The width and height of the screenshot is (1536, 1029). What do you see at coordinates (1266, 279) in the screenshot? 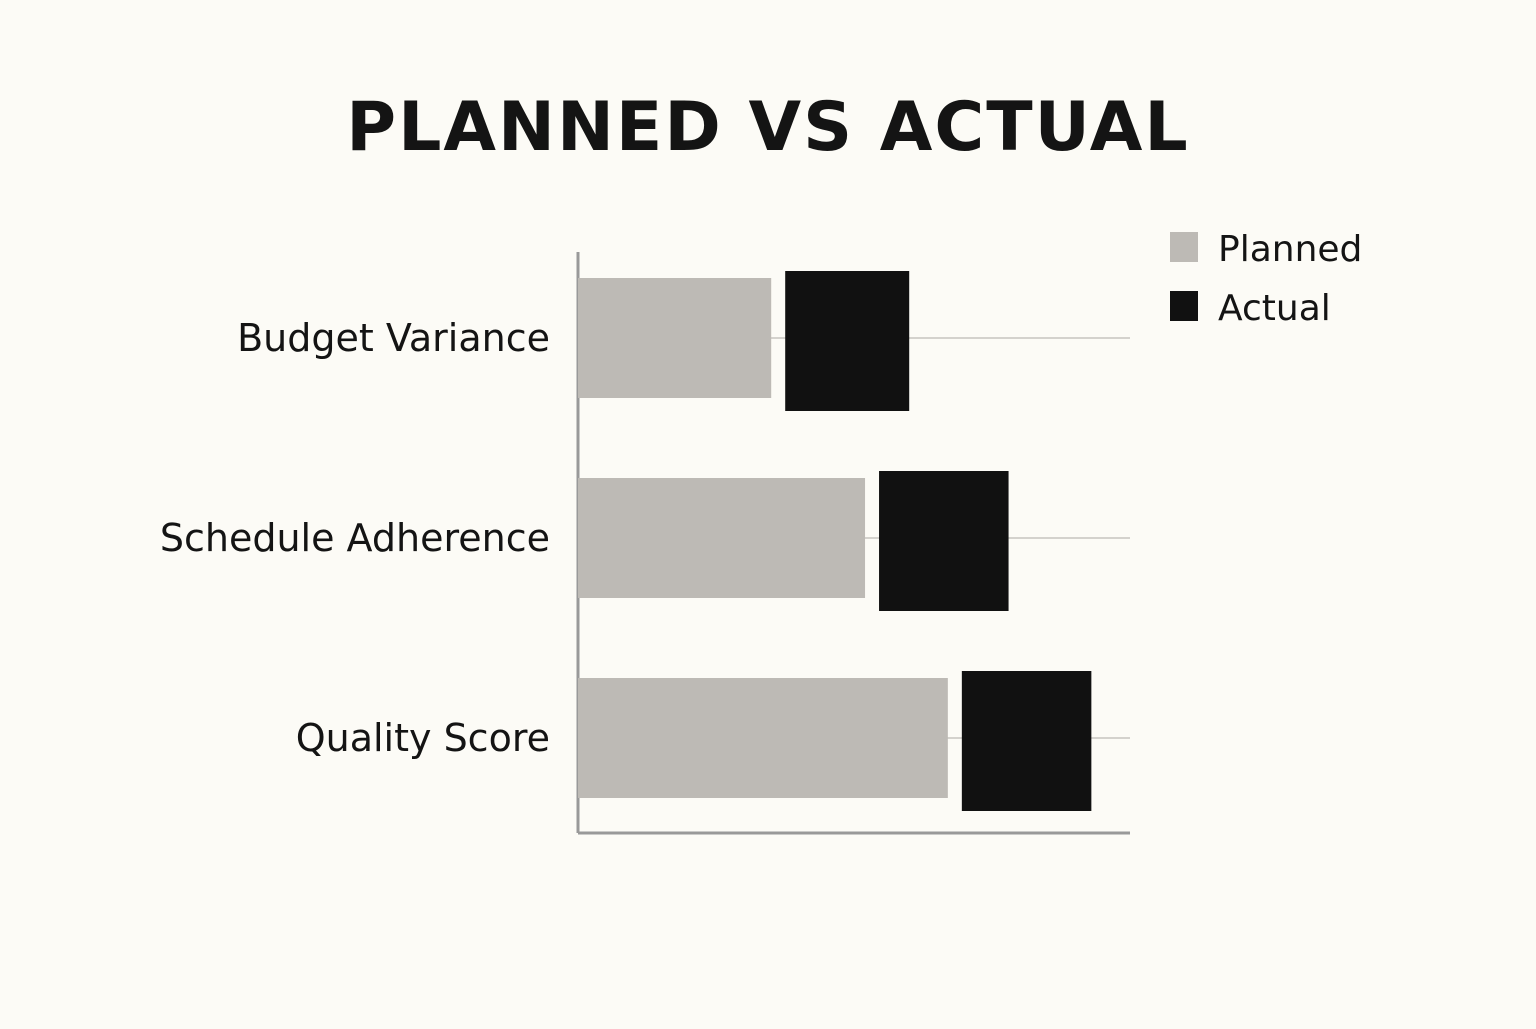
I see `legend: Planned Actual` at bounding box center [1266, 279].